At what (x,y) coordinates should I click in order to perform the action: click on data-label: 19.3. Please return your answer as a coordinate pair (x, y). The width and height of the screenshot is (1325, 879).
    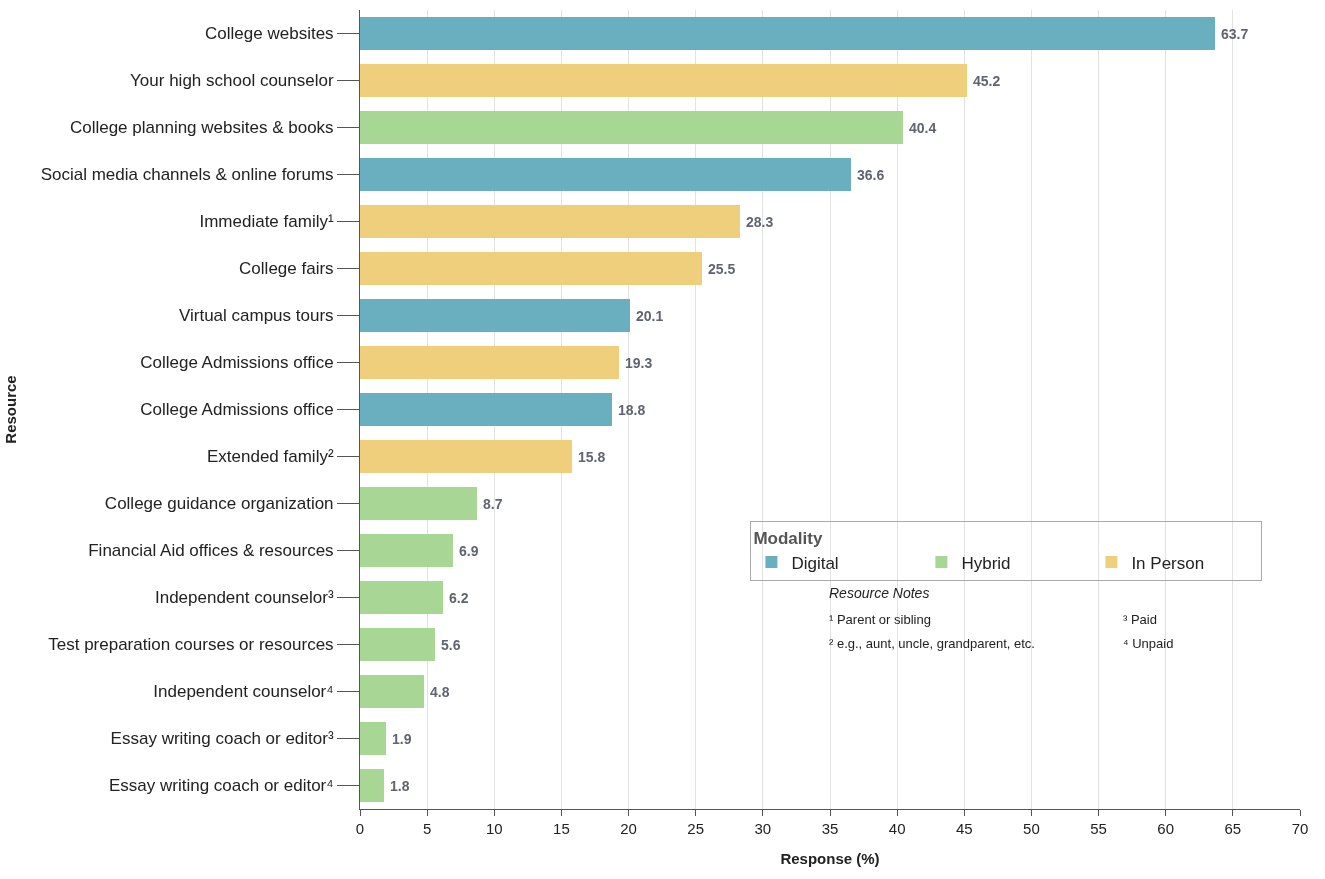
    Looking at the image, I should click on (639, 363).